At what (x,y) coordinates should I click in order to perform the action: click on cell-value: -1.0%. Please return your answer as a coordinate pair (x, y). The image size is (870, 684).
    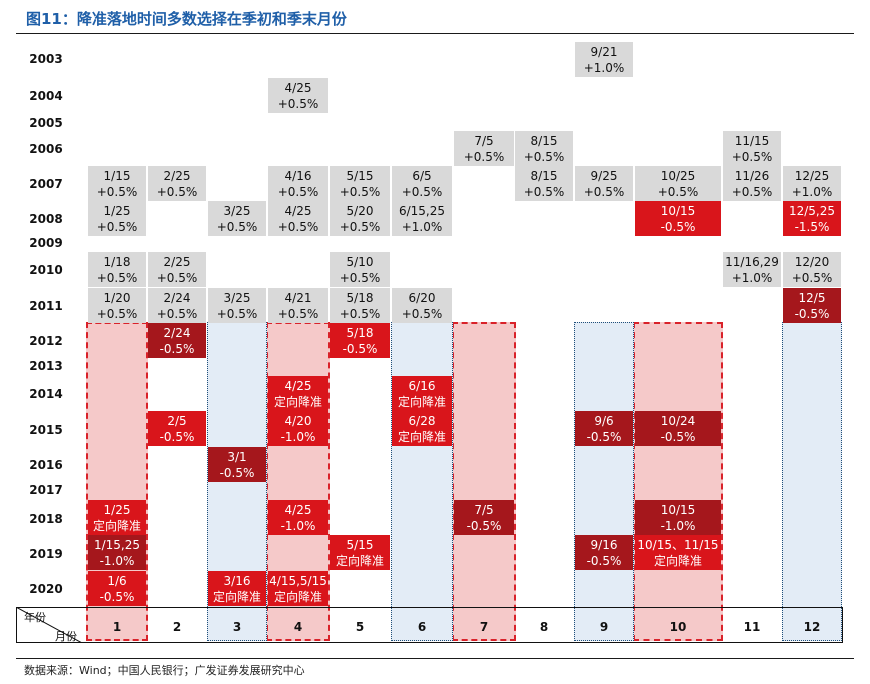
    Looking at the image, I should click on (117, 560).